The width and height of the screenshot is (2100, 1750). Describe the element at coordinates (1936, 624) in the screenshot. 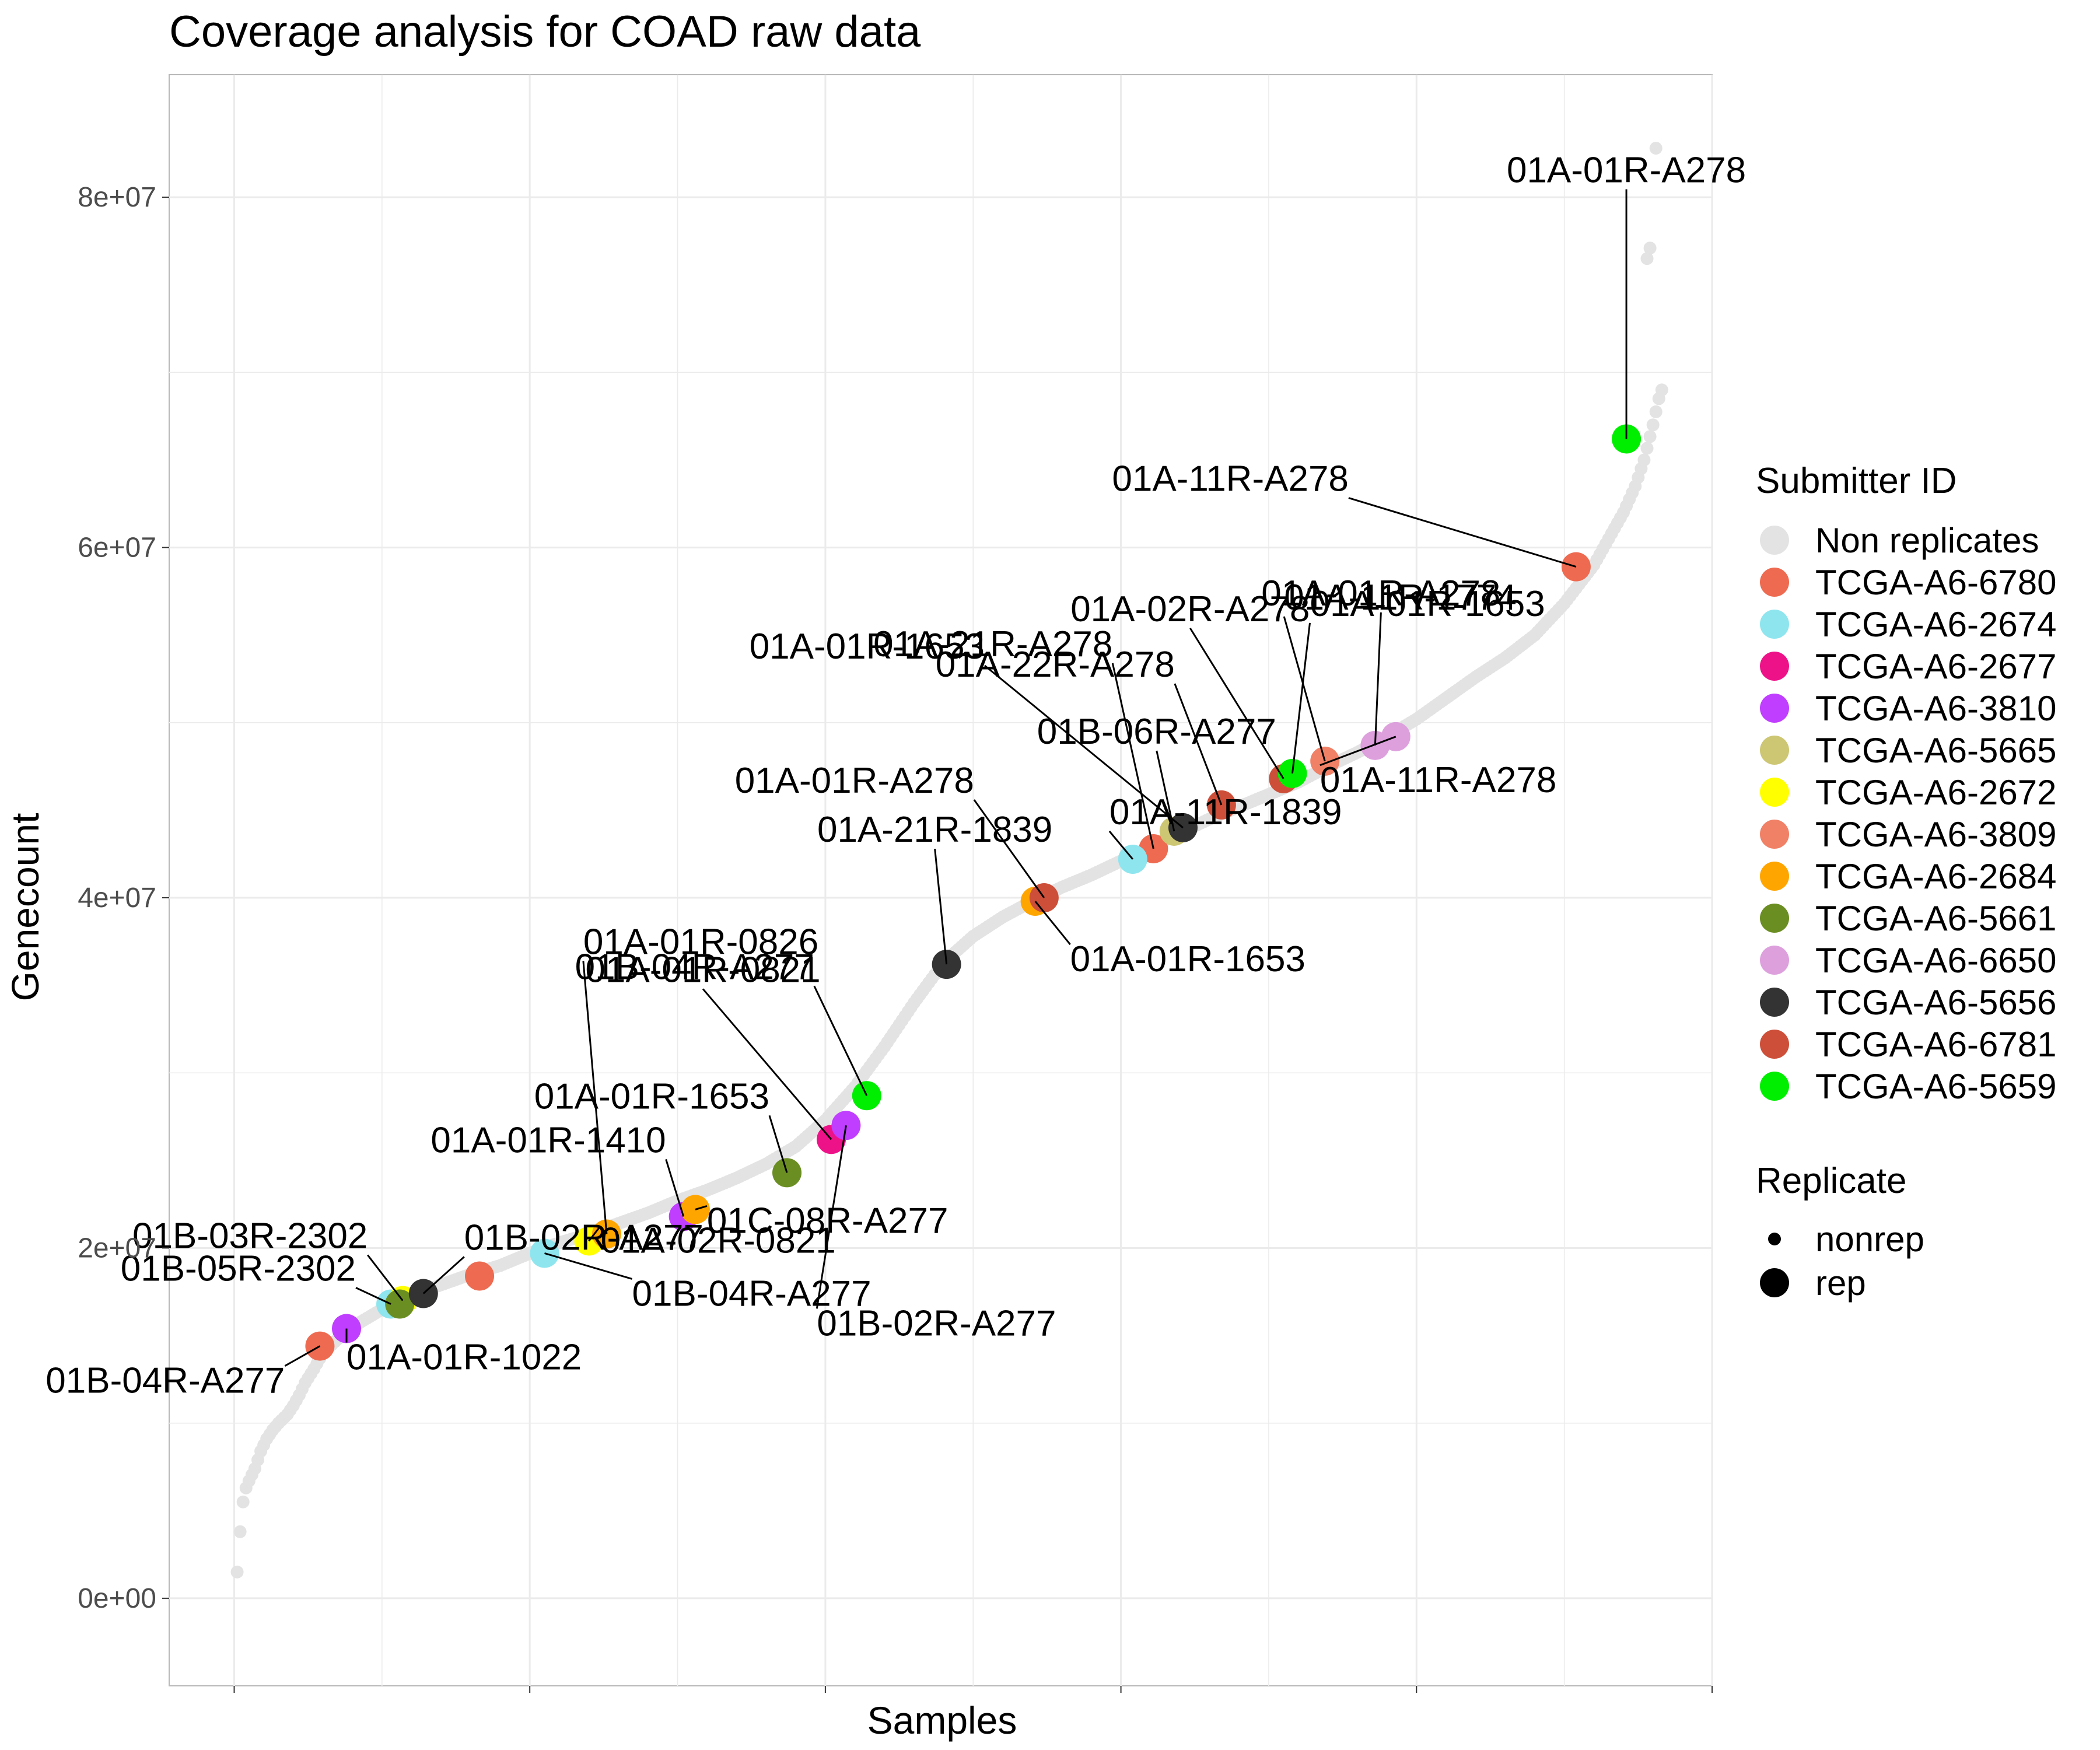

I see `legend-label: TCGA-A6-2674` at that location.